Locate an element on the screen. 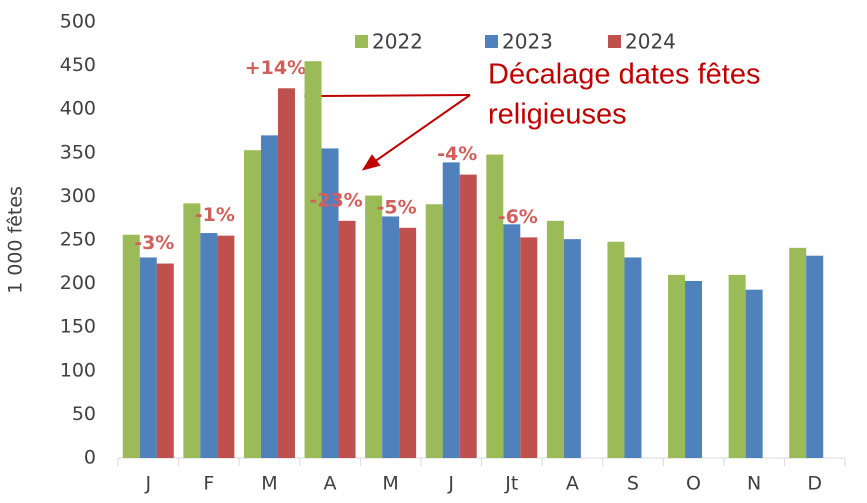 The height and width of the screenshot is (503, 867). change-label: -3% is located at coordinates (154, 243).